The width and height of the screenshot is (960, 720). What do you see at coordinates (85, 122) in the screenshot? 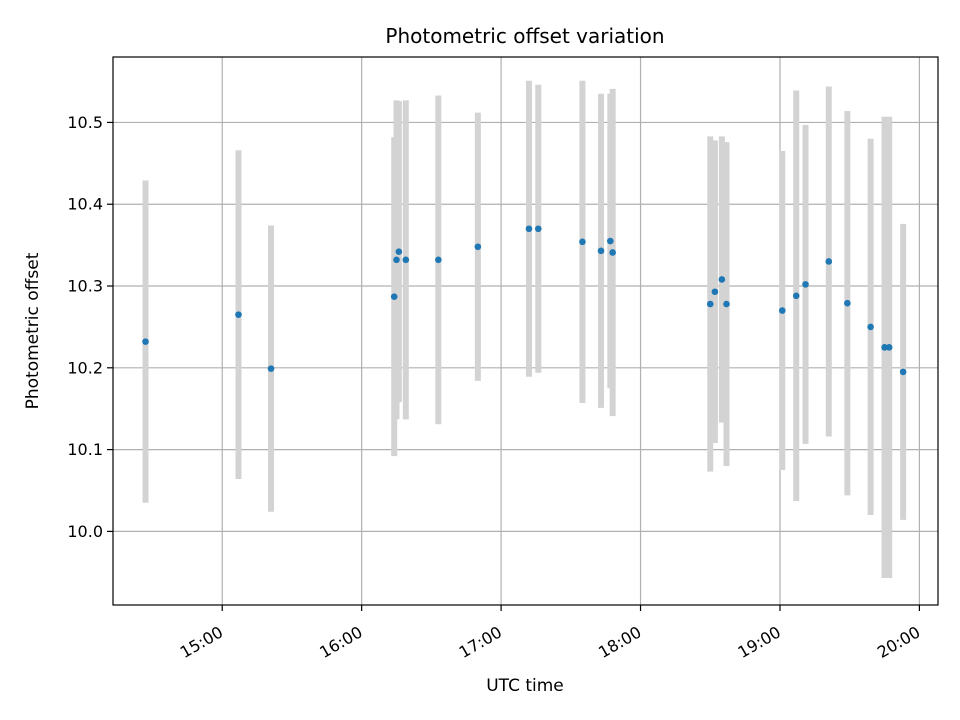
I see `y-tick-label: 10.5` at bounding box center [85, 122].